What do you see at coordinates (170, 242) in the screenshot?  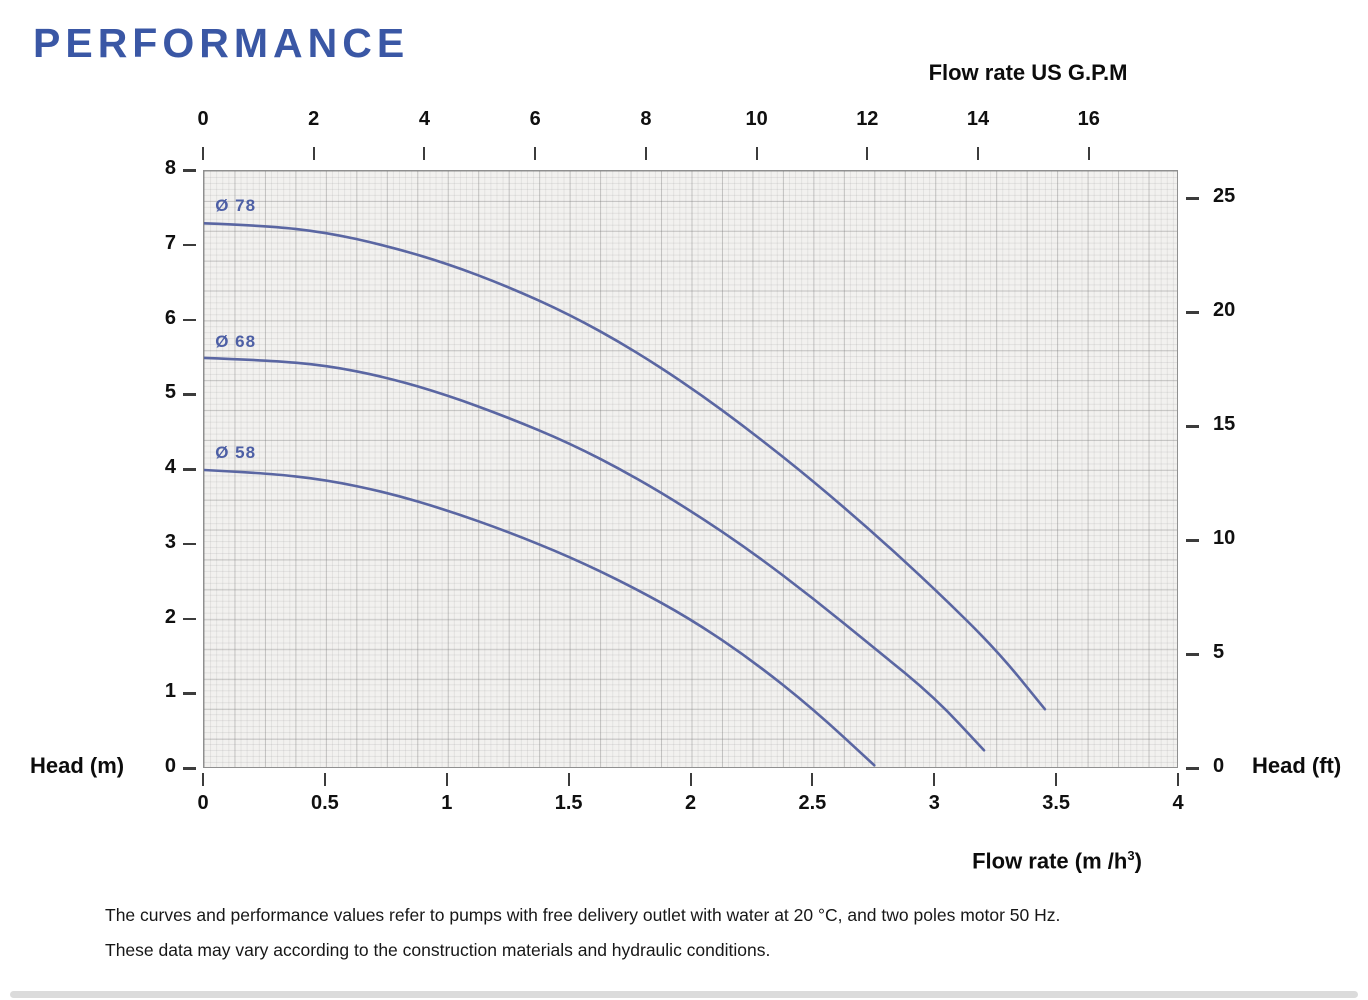 I see `y-left-tick-label: 7` at bounding box center [170, 242].